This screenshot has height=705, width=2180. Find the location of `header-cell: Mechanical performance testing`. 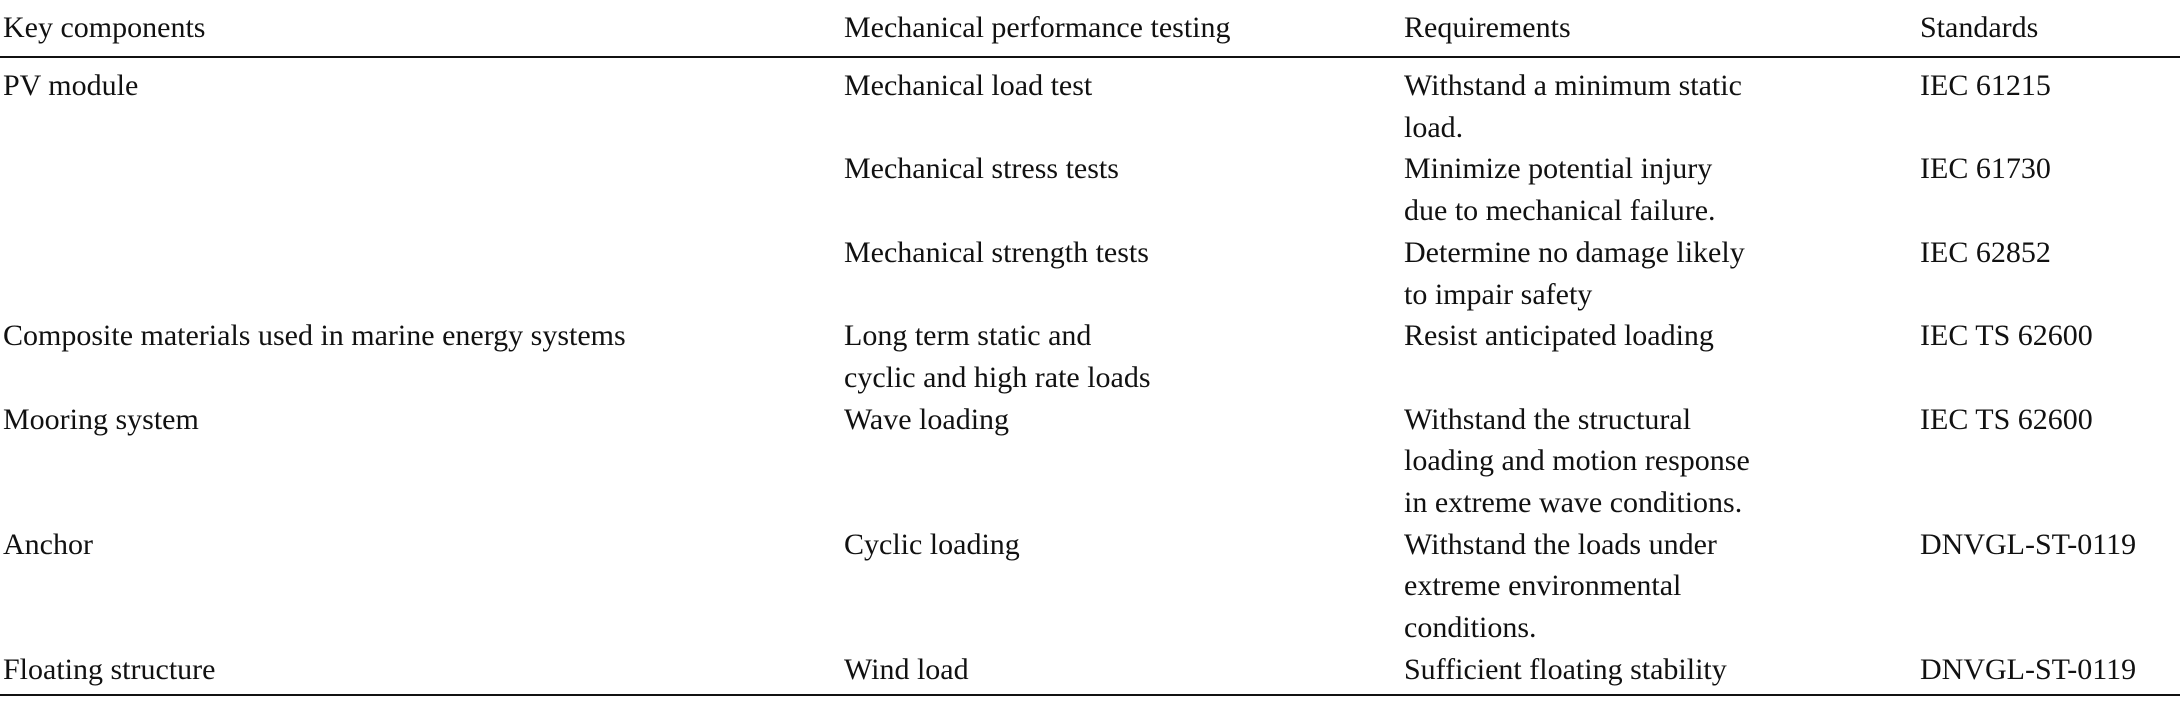

header-cell: Mechanical performance testing is located at coordinates (1037, 27).